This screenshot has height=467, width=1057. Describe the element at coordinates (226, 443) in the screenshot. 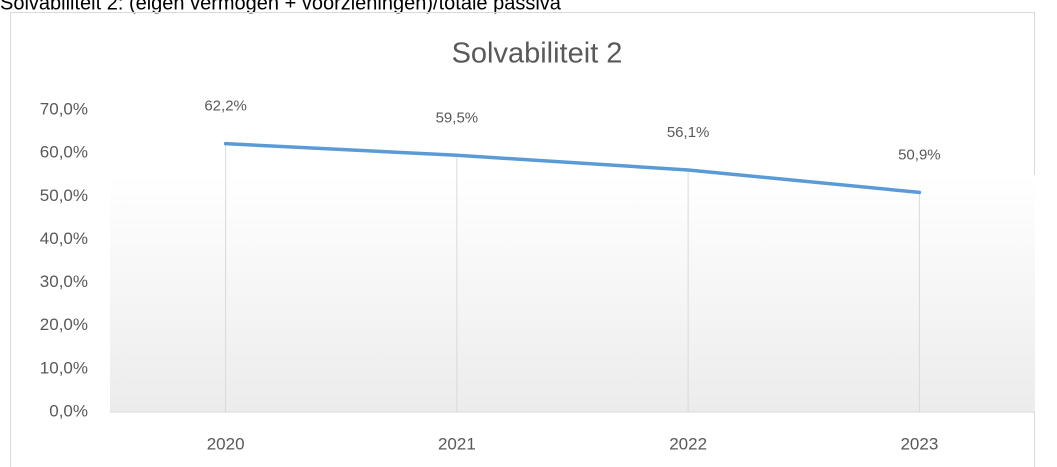

I see `x-tick-label: 2020` at that location.